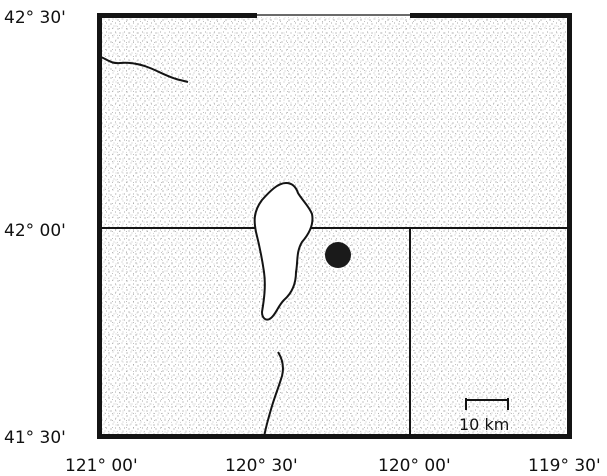 The width and height of the screenshot is (607, 476). Describe the element at coordinates (484, 424) in the screenshot. I see `scale-bar-label: 10 km` at that location.